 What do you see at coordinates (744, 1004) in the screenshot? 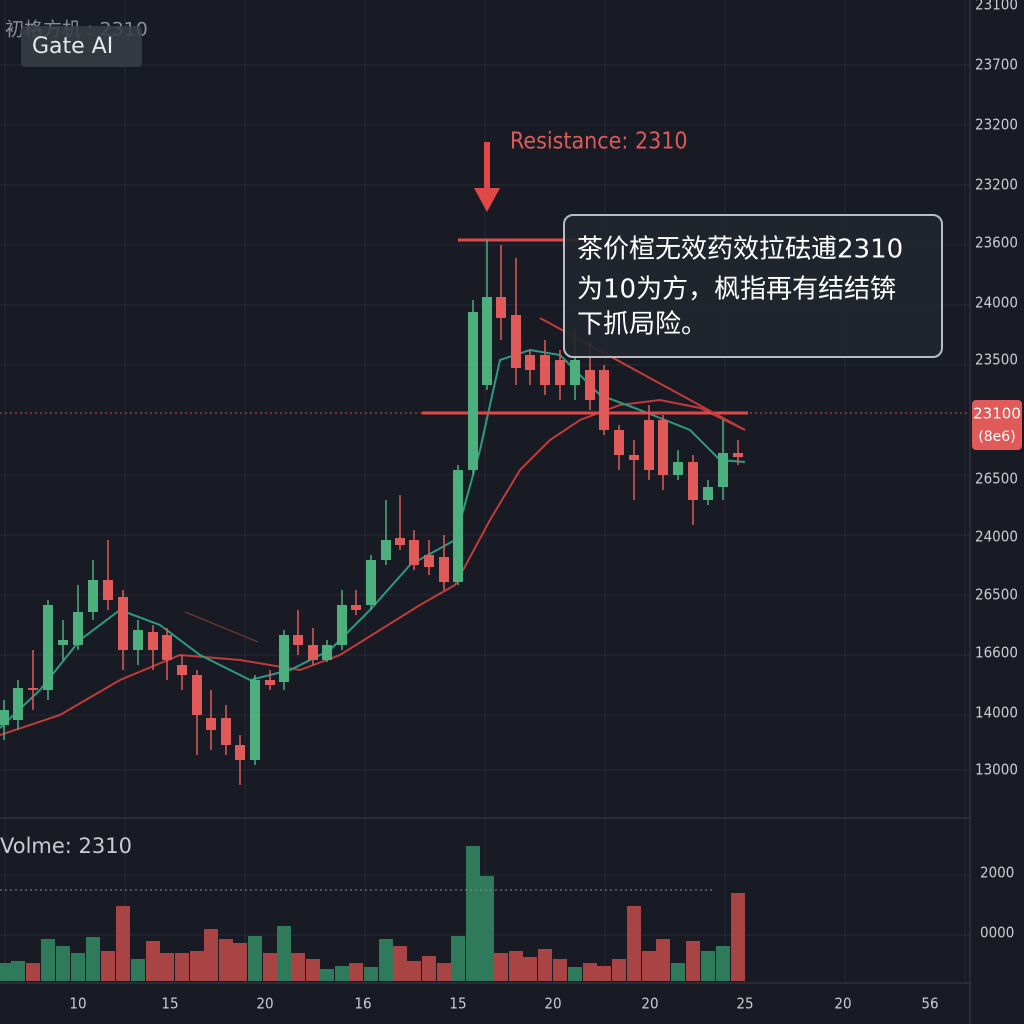
I see `time-axis-label: 25` at bounding box center [744, 1004].